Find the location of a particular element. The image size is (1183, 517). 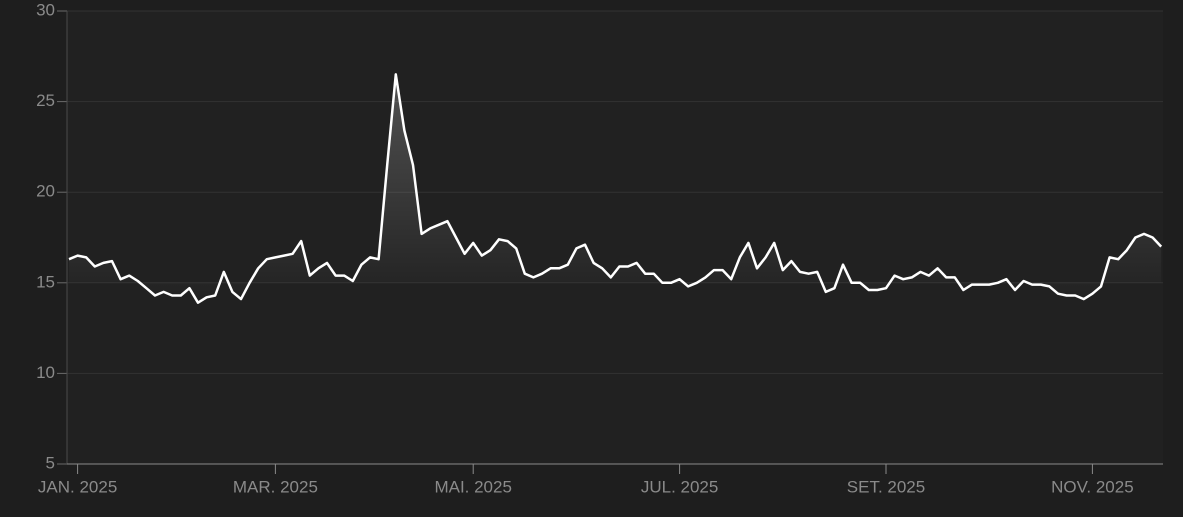

x-tick-label: NOV. 2025 is located at coordinates (1092, 486).